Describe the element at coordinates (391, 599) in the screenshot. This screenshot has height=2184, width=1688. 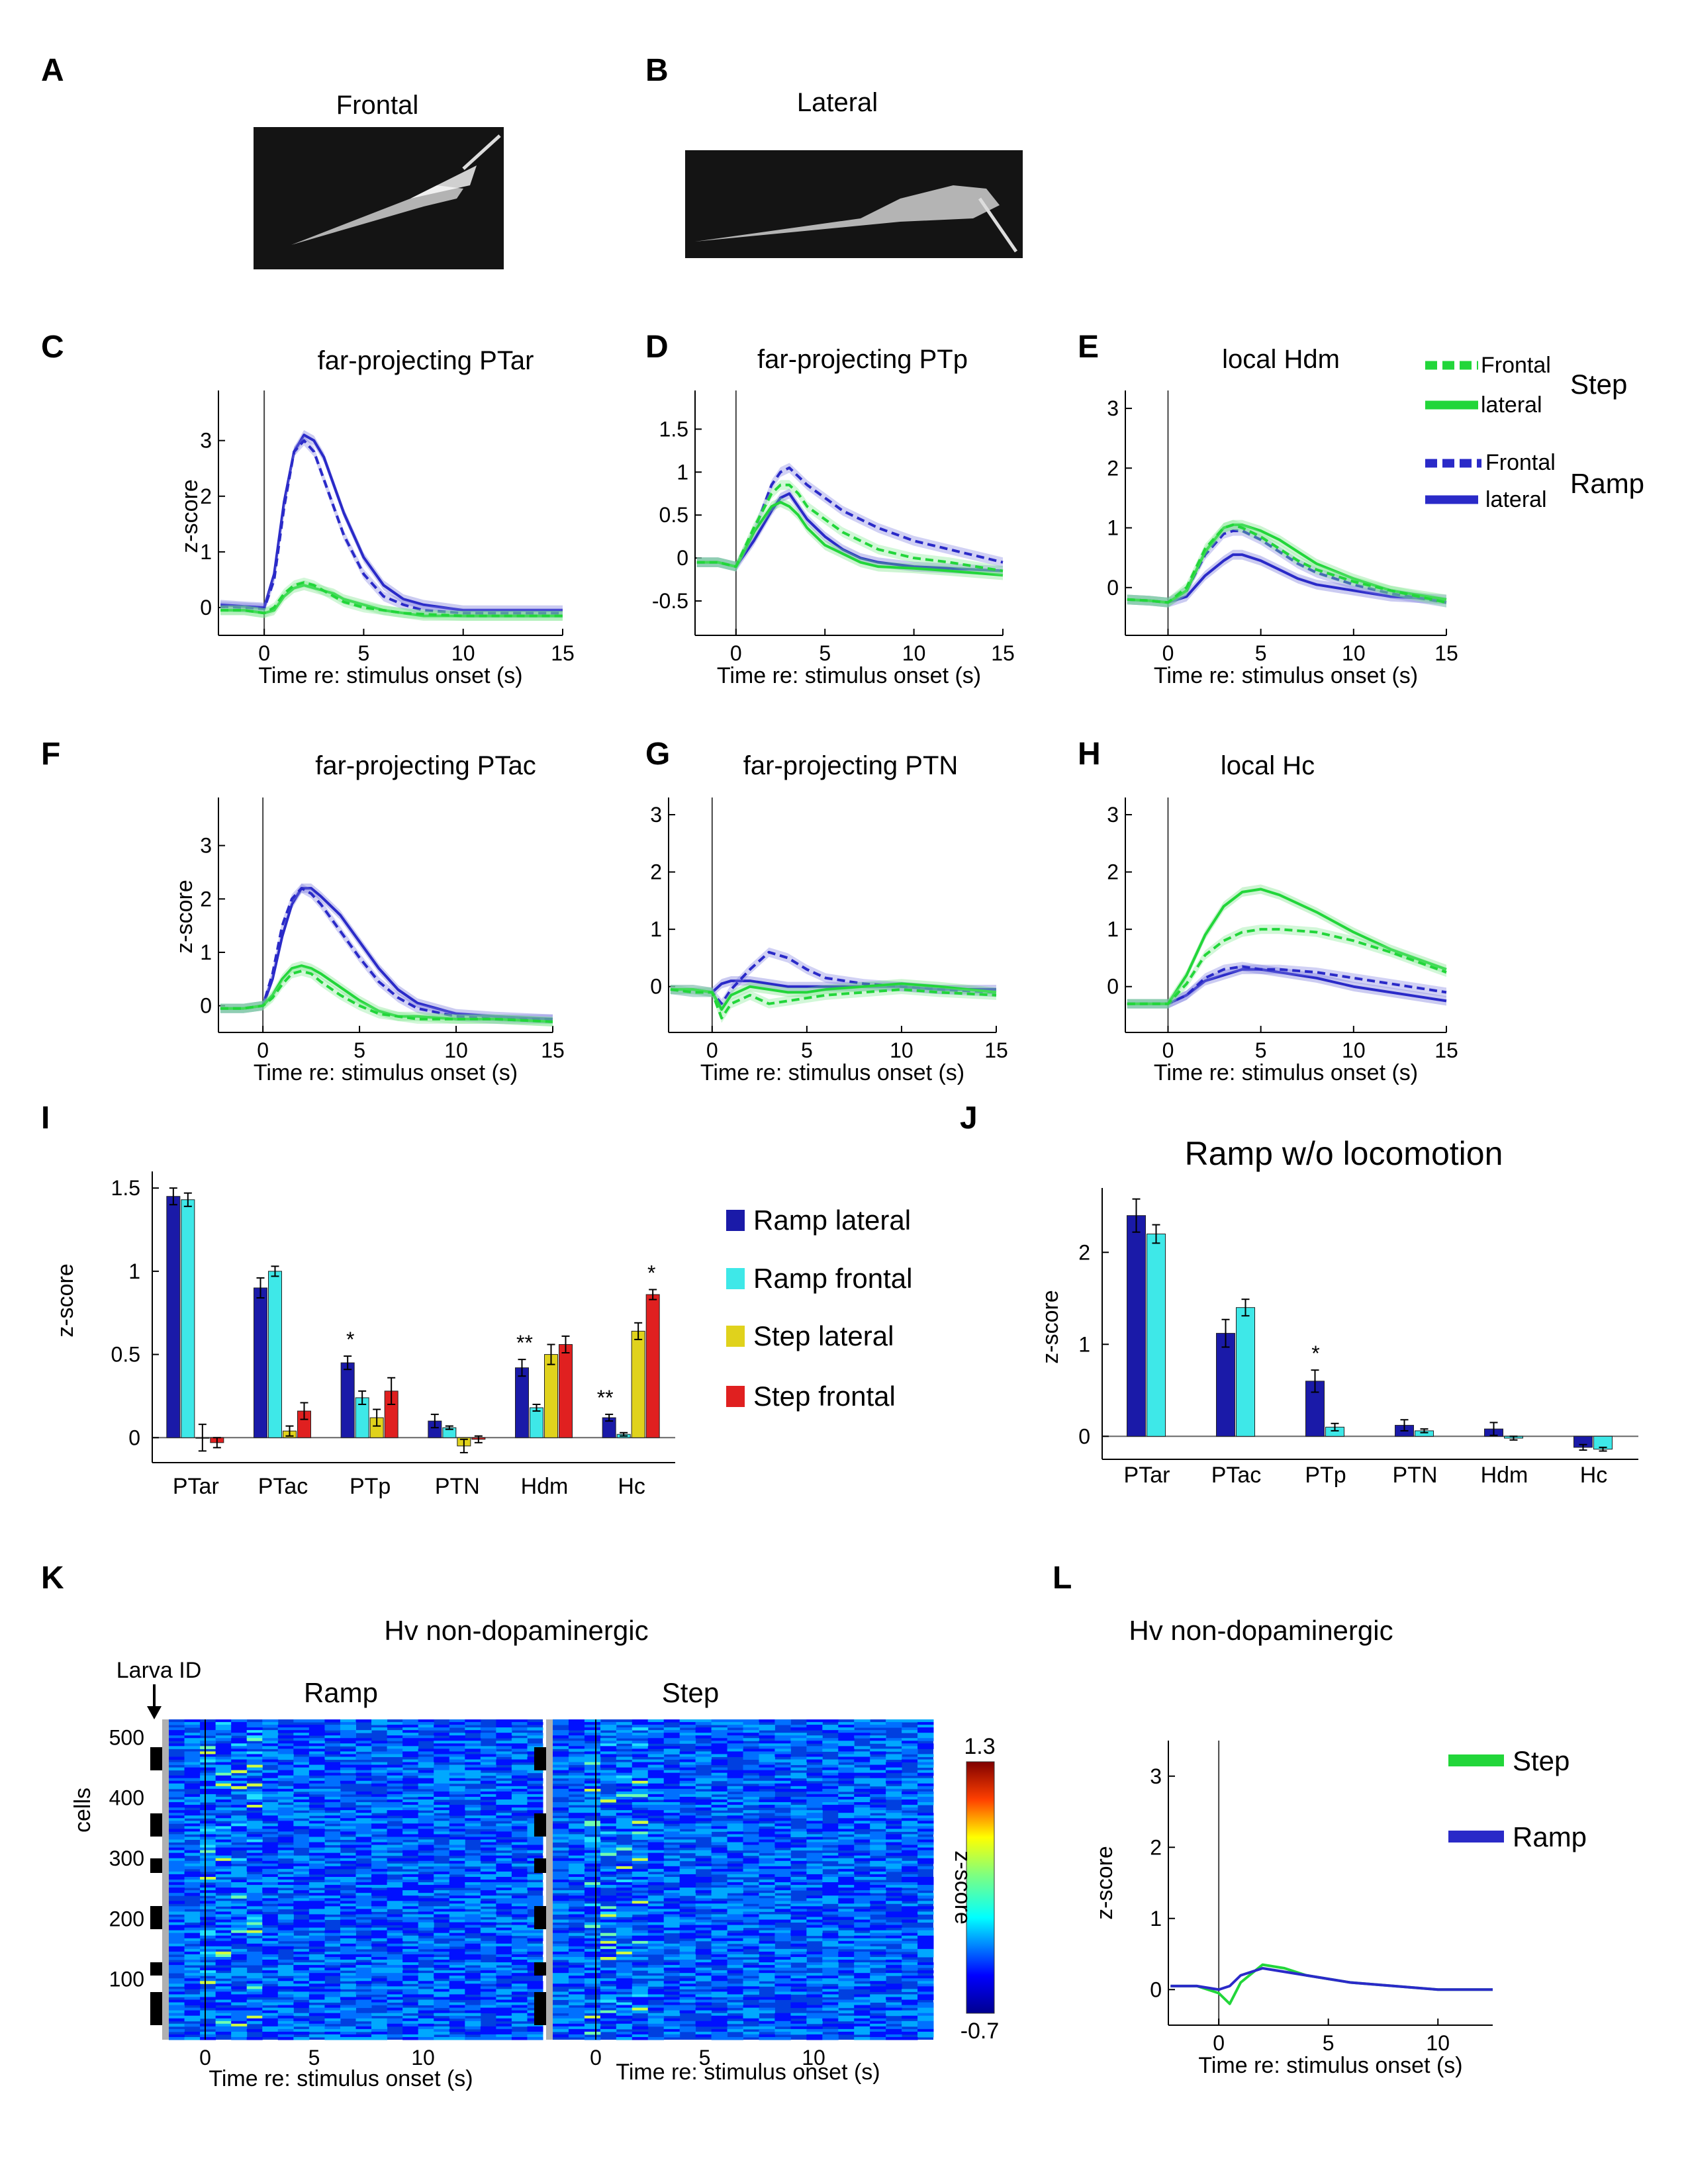
I see `plot-c-series-step-frontal` at that location.